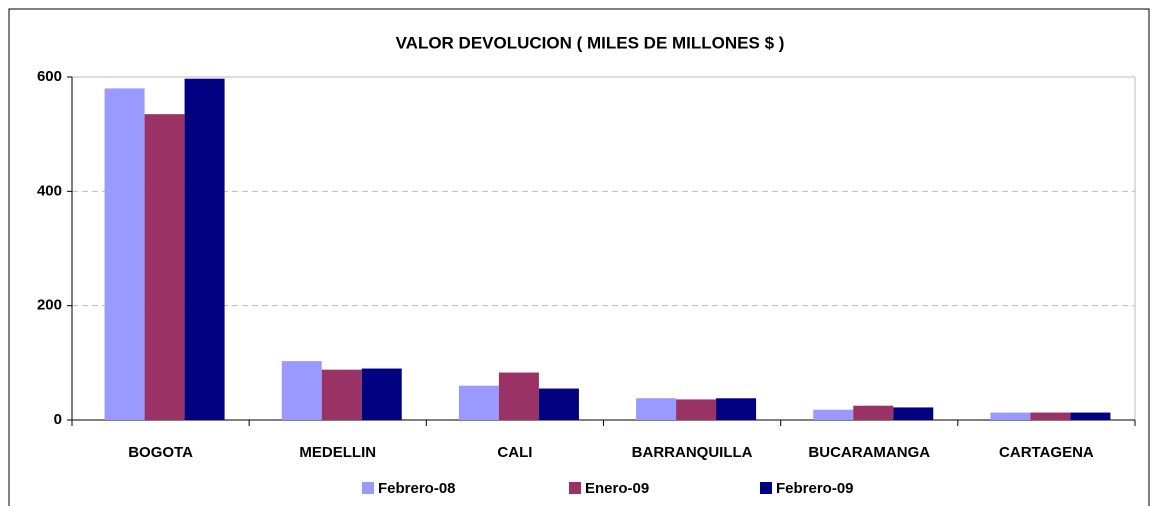 The image size is (1157, 506). I want to click on y-tick-label: 0, so click(58, 419).